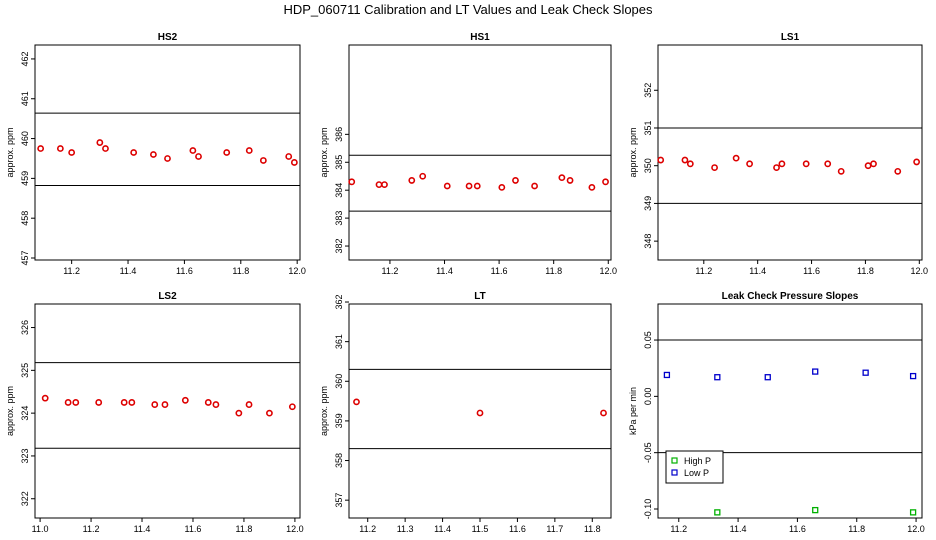  Describe the element at coordinates (339, 162) in the screenshot. I see `y-tick-label: 385` at that location.